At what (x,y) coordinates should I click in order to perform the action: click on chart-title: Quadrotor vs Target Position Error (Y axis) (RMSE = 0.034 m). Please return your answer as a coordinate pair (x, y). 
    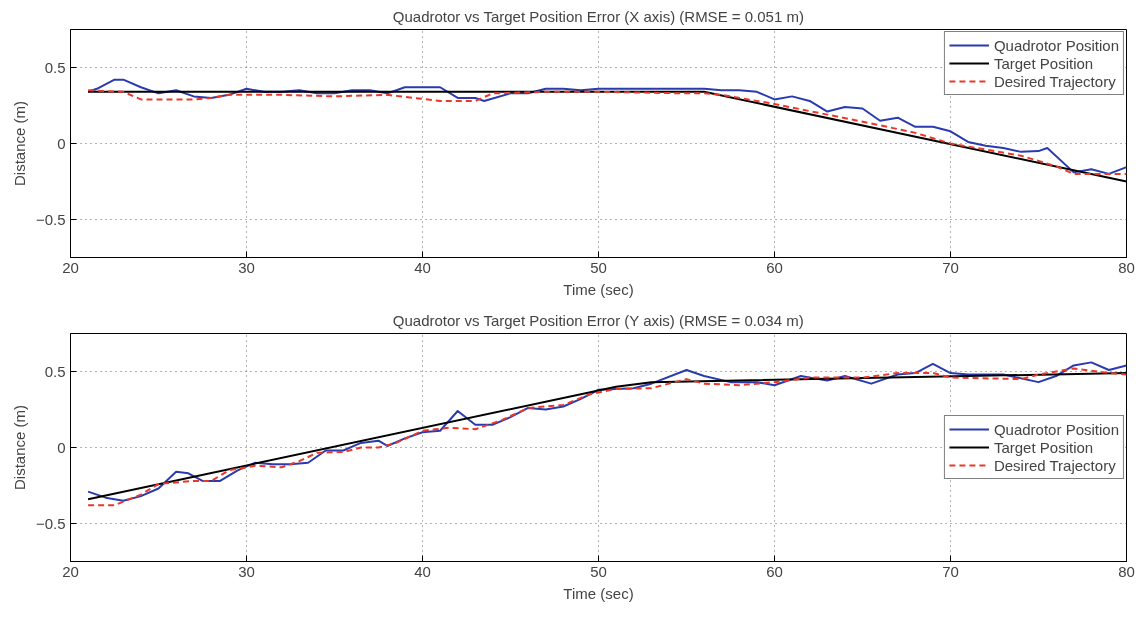
    Looking at the image, I should click on (598, 320).